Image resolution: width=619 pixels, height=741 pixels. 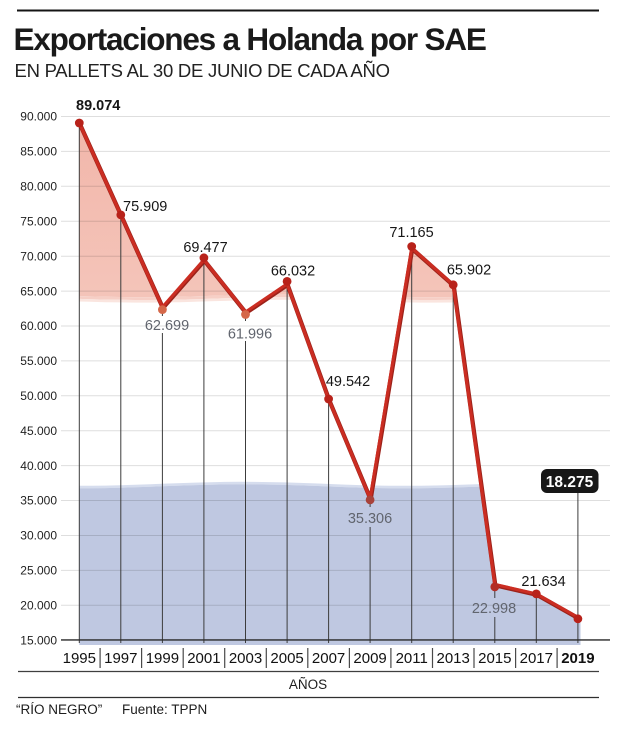 What do you see at coordinates (38, 187) in the screenshot?
I see `svg-text: 80.000` at bounding box center [38, 187].